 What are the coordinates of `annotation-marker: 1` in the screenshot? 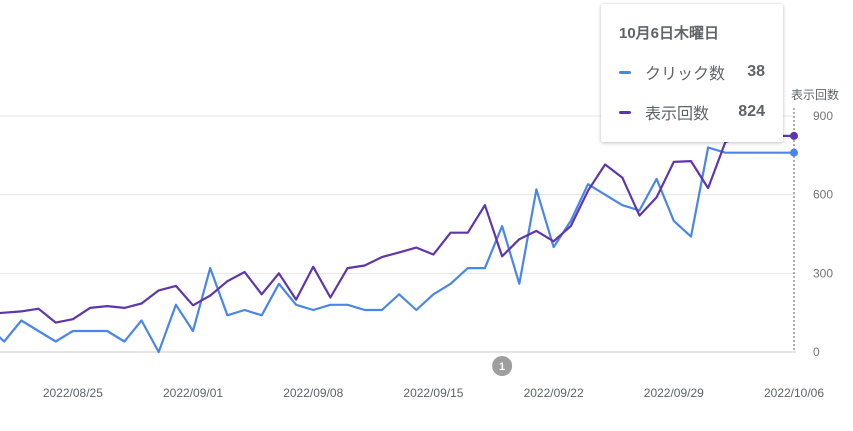 It's located at (502, 366).